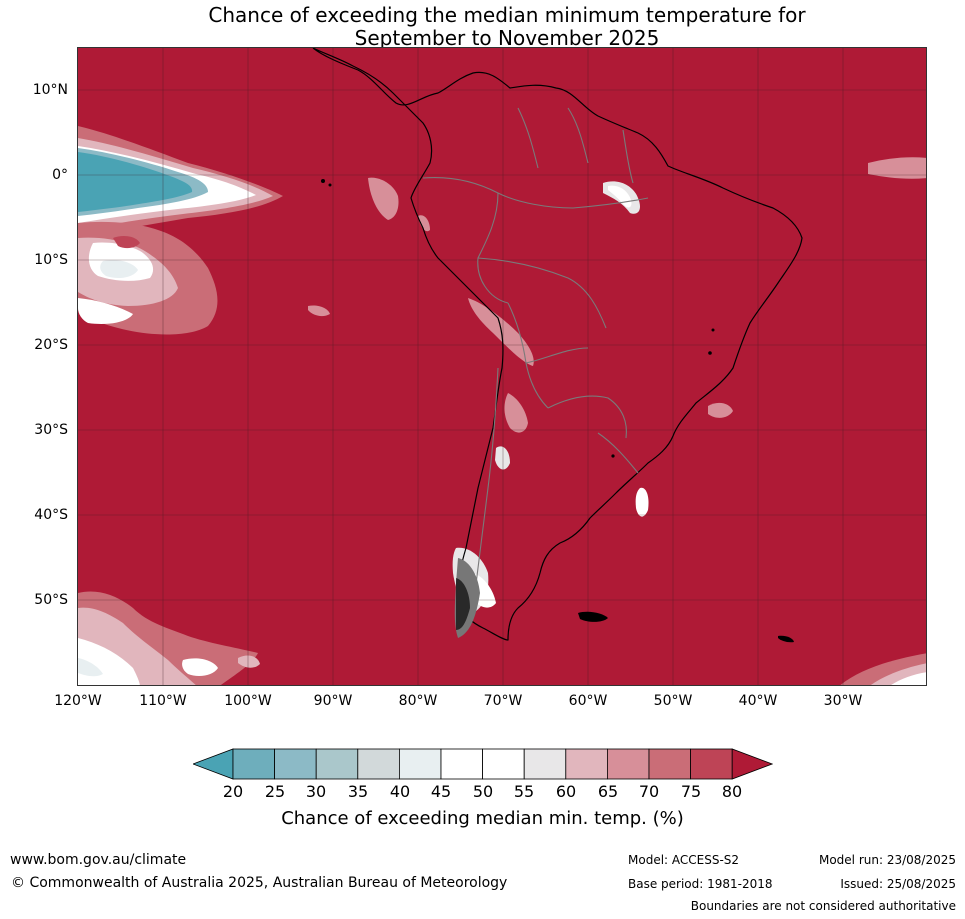 This screenshot has width=965, height=919. Describe the element at coordinates (78, 701) in the screenshot. I see `longitude-label-120w: 120°W` at that location.